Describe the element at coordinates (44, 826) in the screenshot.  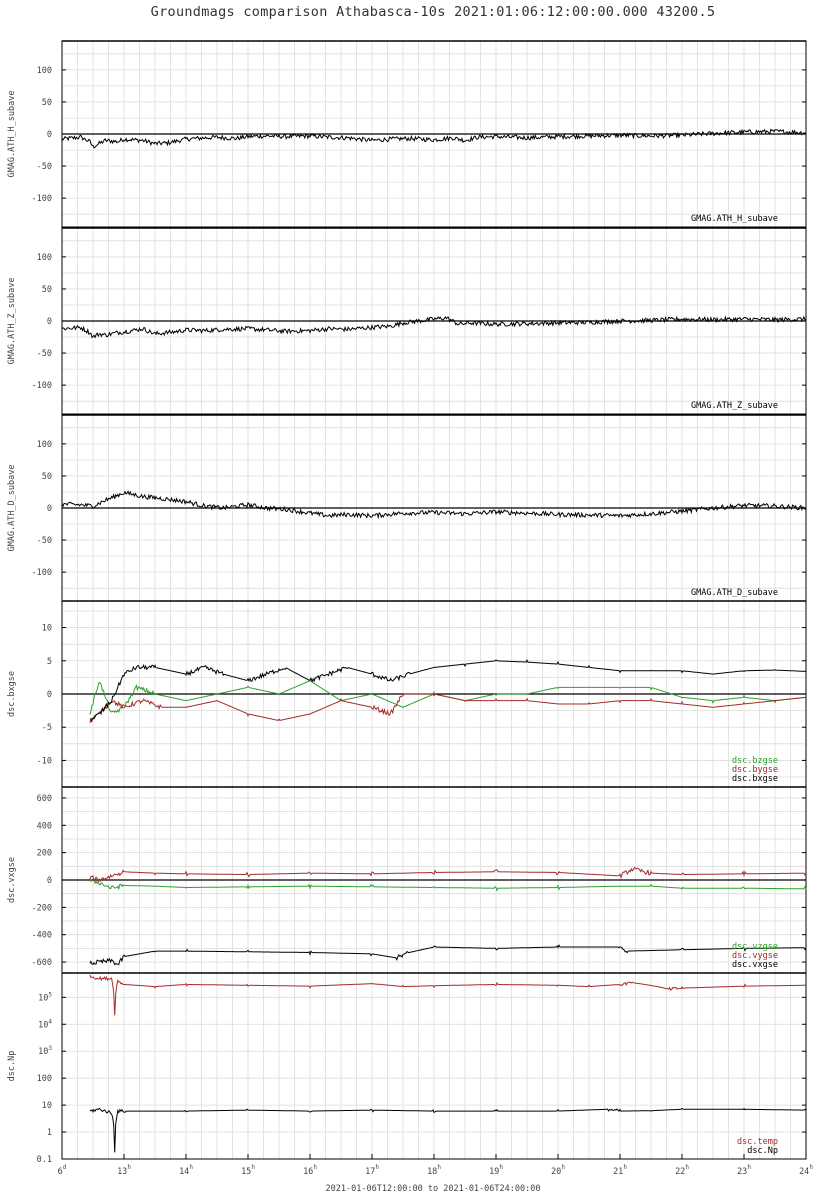
I see `y-tick-label: 400` at that location.